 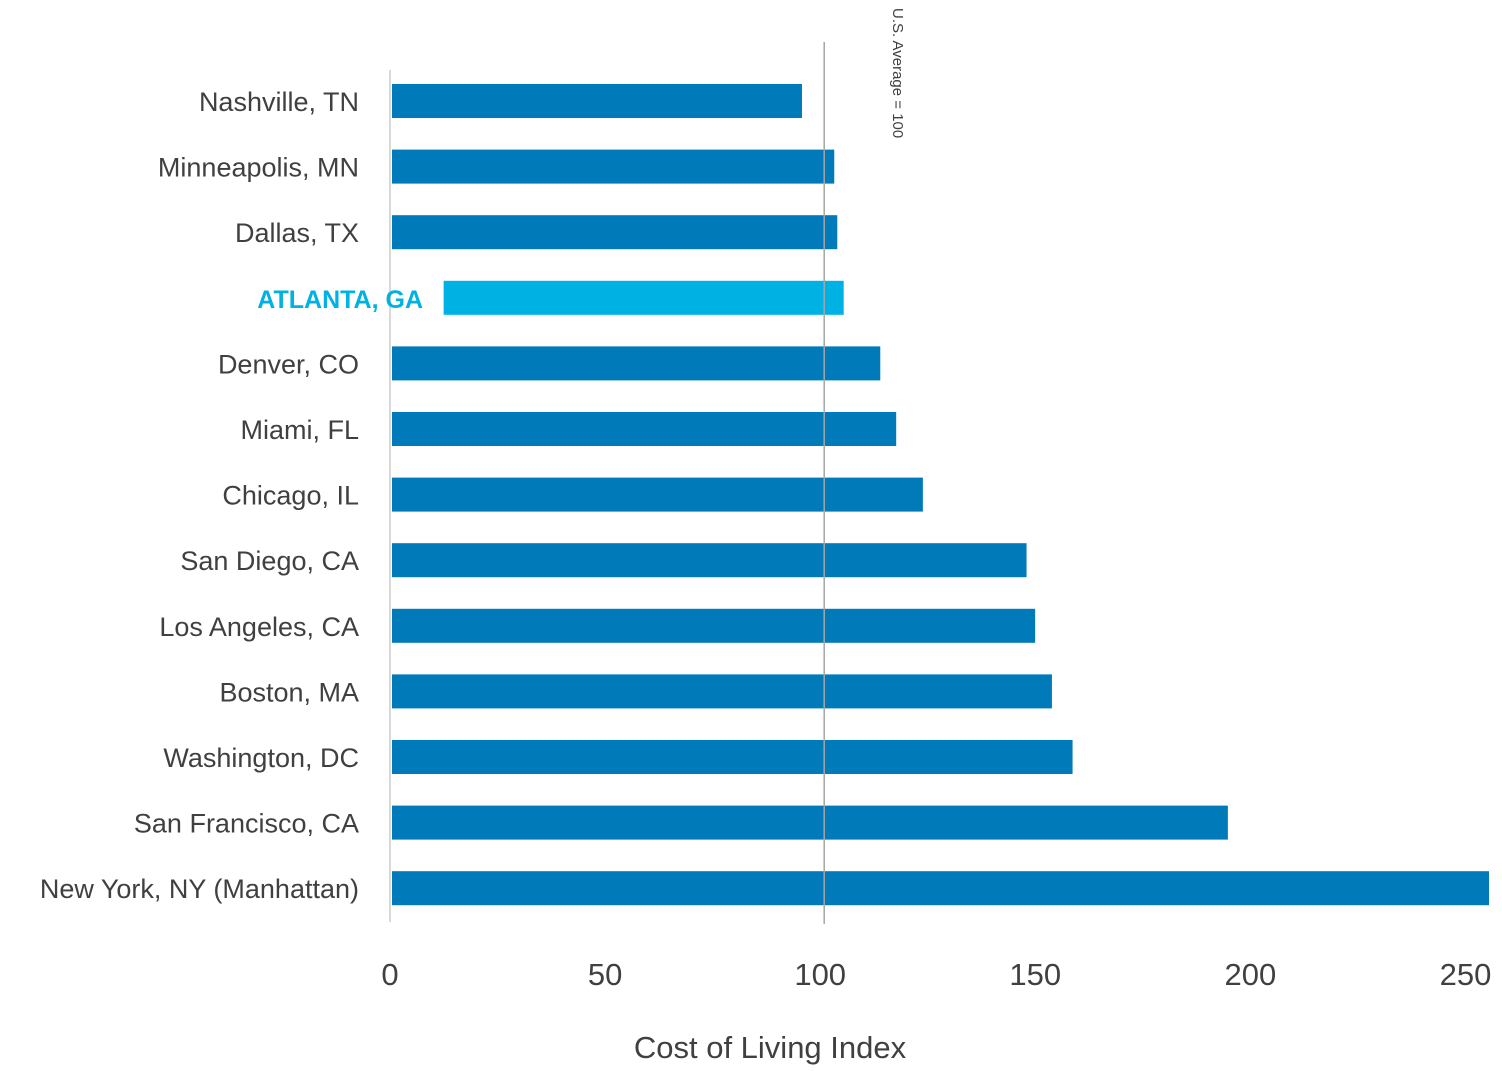 I want to click on bar-atlanta-ga, so click(x=643, y=297).